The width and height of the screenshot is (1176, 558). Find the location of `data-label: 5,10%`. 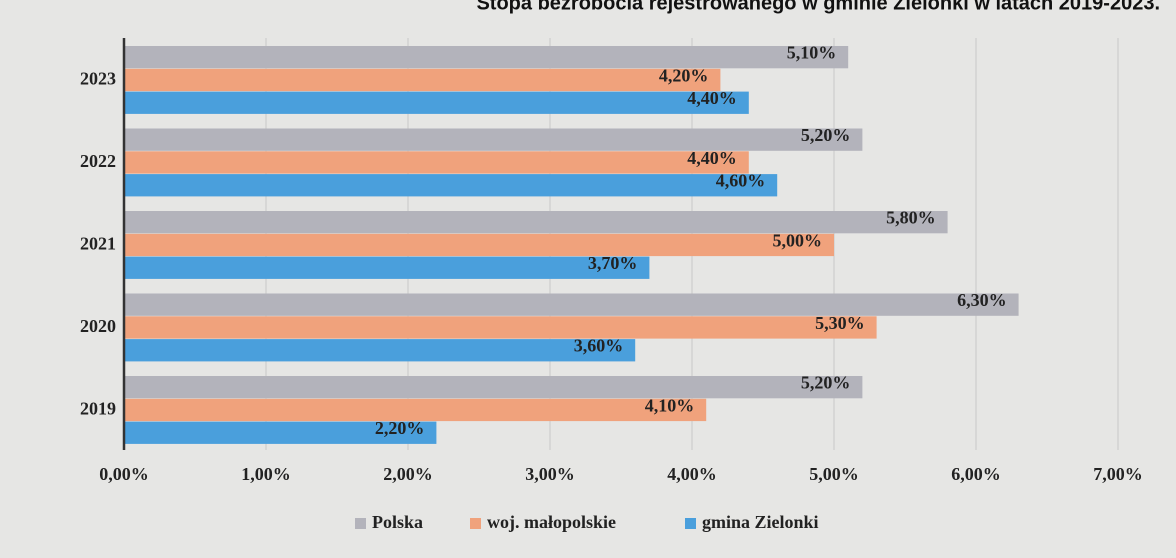

data-label: 5,10% is located at coordinates (812, 53).